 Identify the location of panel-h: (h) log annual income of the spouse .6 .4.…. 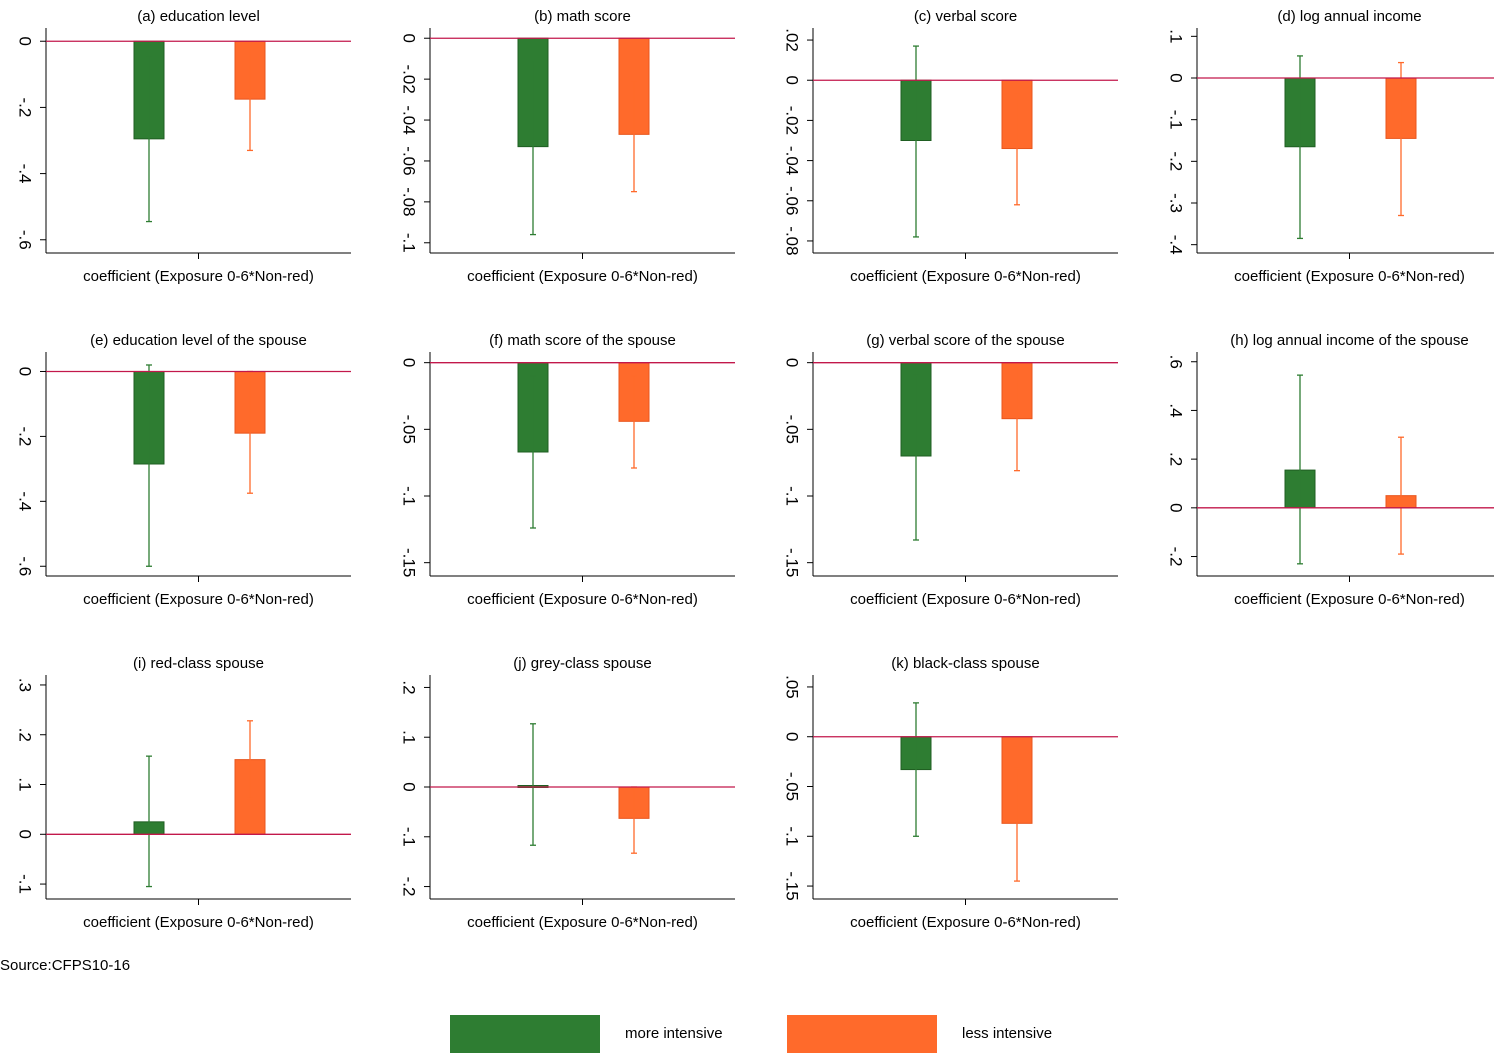
(1330, 470).